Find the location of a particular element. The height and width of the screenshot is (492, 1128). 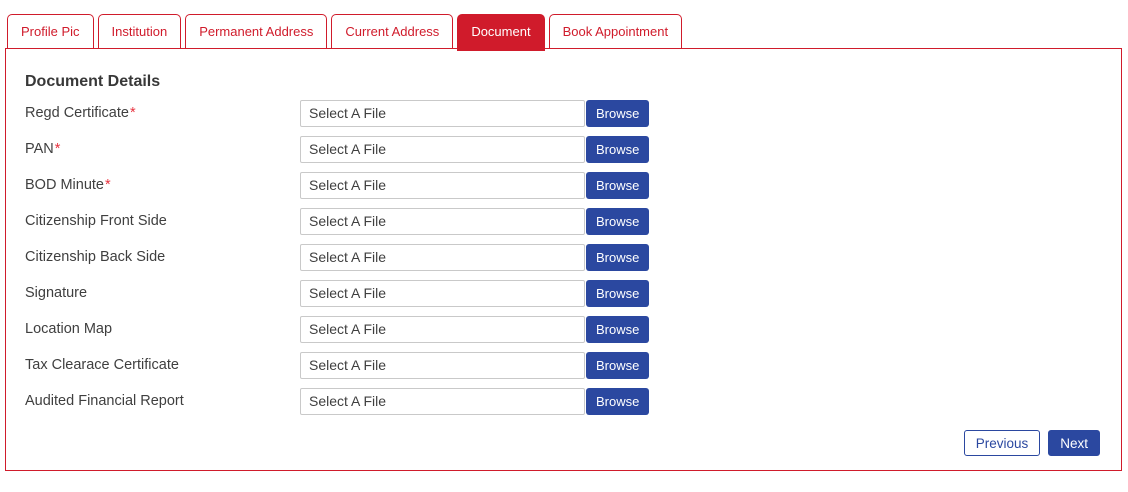

field-label-text: Tax Clearace Certificate is located at coordinates (102, 365).